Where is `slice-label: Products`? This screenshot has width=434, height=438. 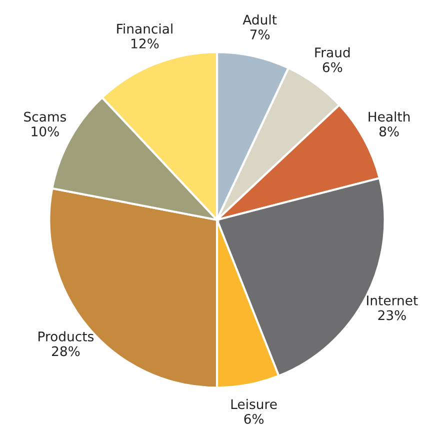 slice-label: Products is located at coordinates (66, 336).